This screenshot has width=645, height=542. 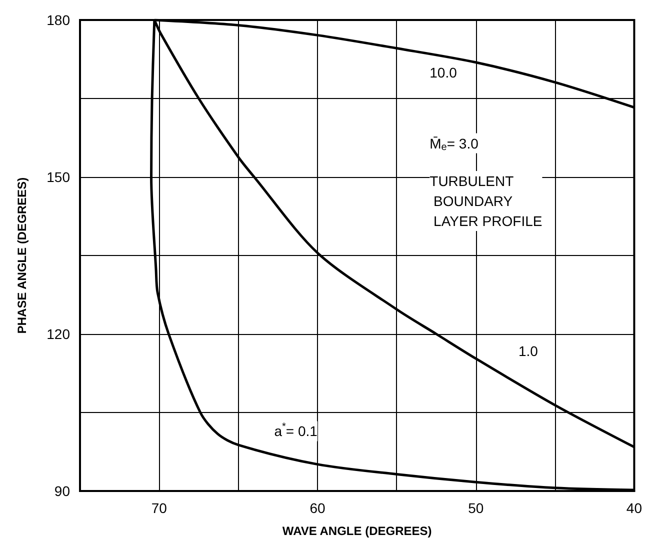 What do you see at coordinates (22, 255) in the screenshot?
I see `y-axis-title: PHASE ANGLE (DEGREES)` at bounding box center [22, 255].